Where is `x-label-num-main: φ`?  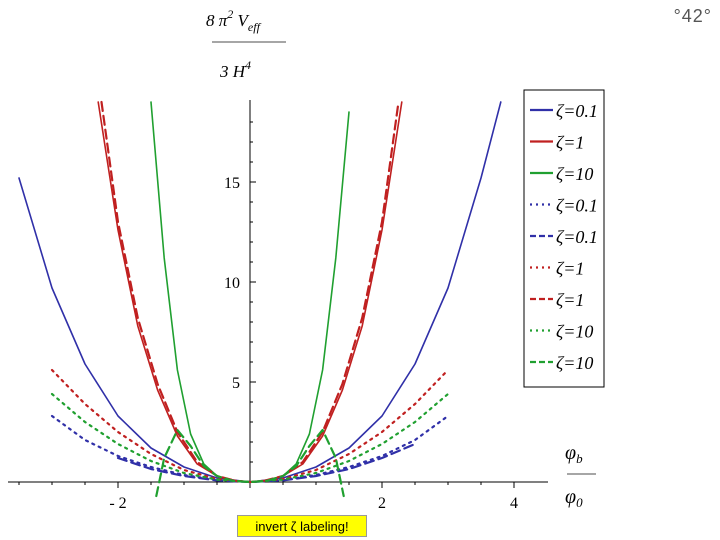
x-label-num-main: φ is located at coordinates (570, 453).